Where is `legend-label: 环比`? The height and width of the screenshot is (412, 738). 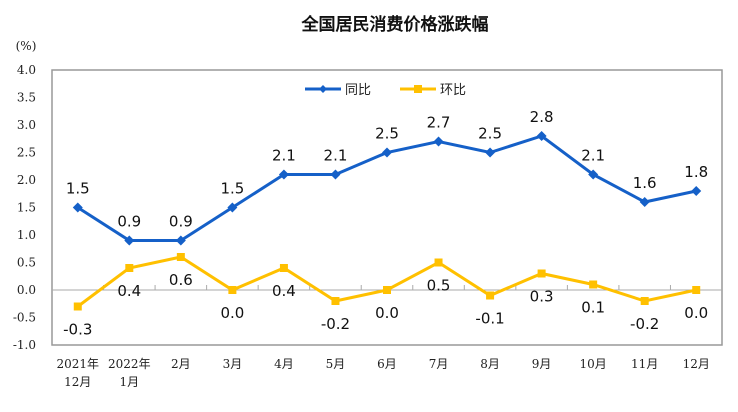
legend-label: 环比 is located at coordinates (453, 90).